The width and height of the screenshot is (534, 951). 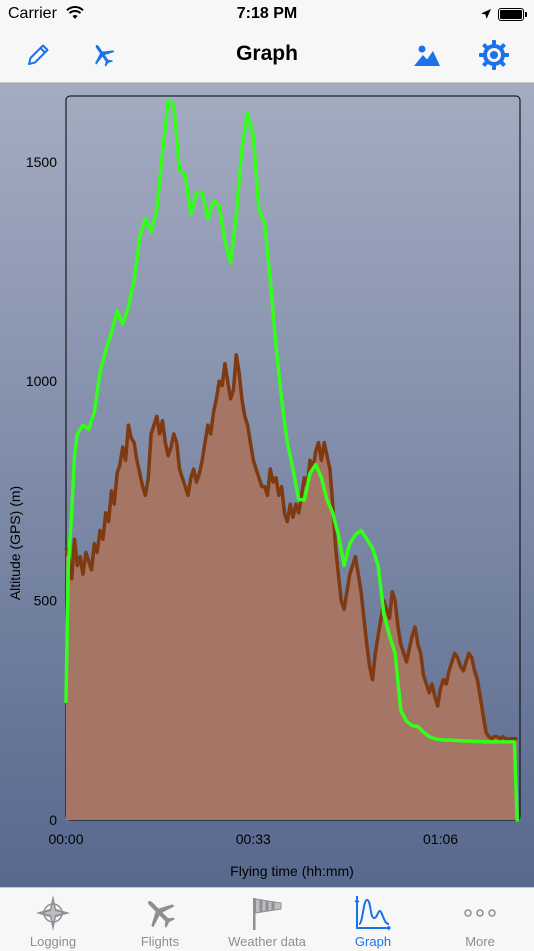 What do you see at coordinates (160, 941) in the screenshot?
I see `tab-label: Flights` at bounding box center [160, 941].